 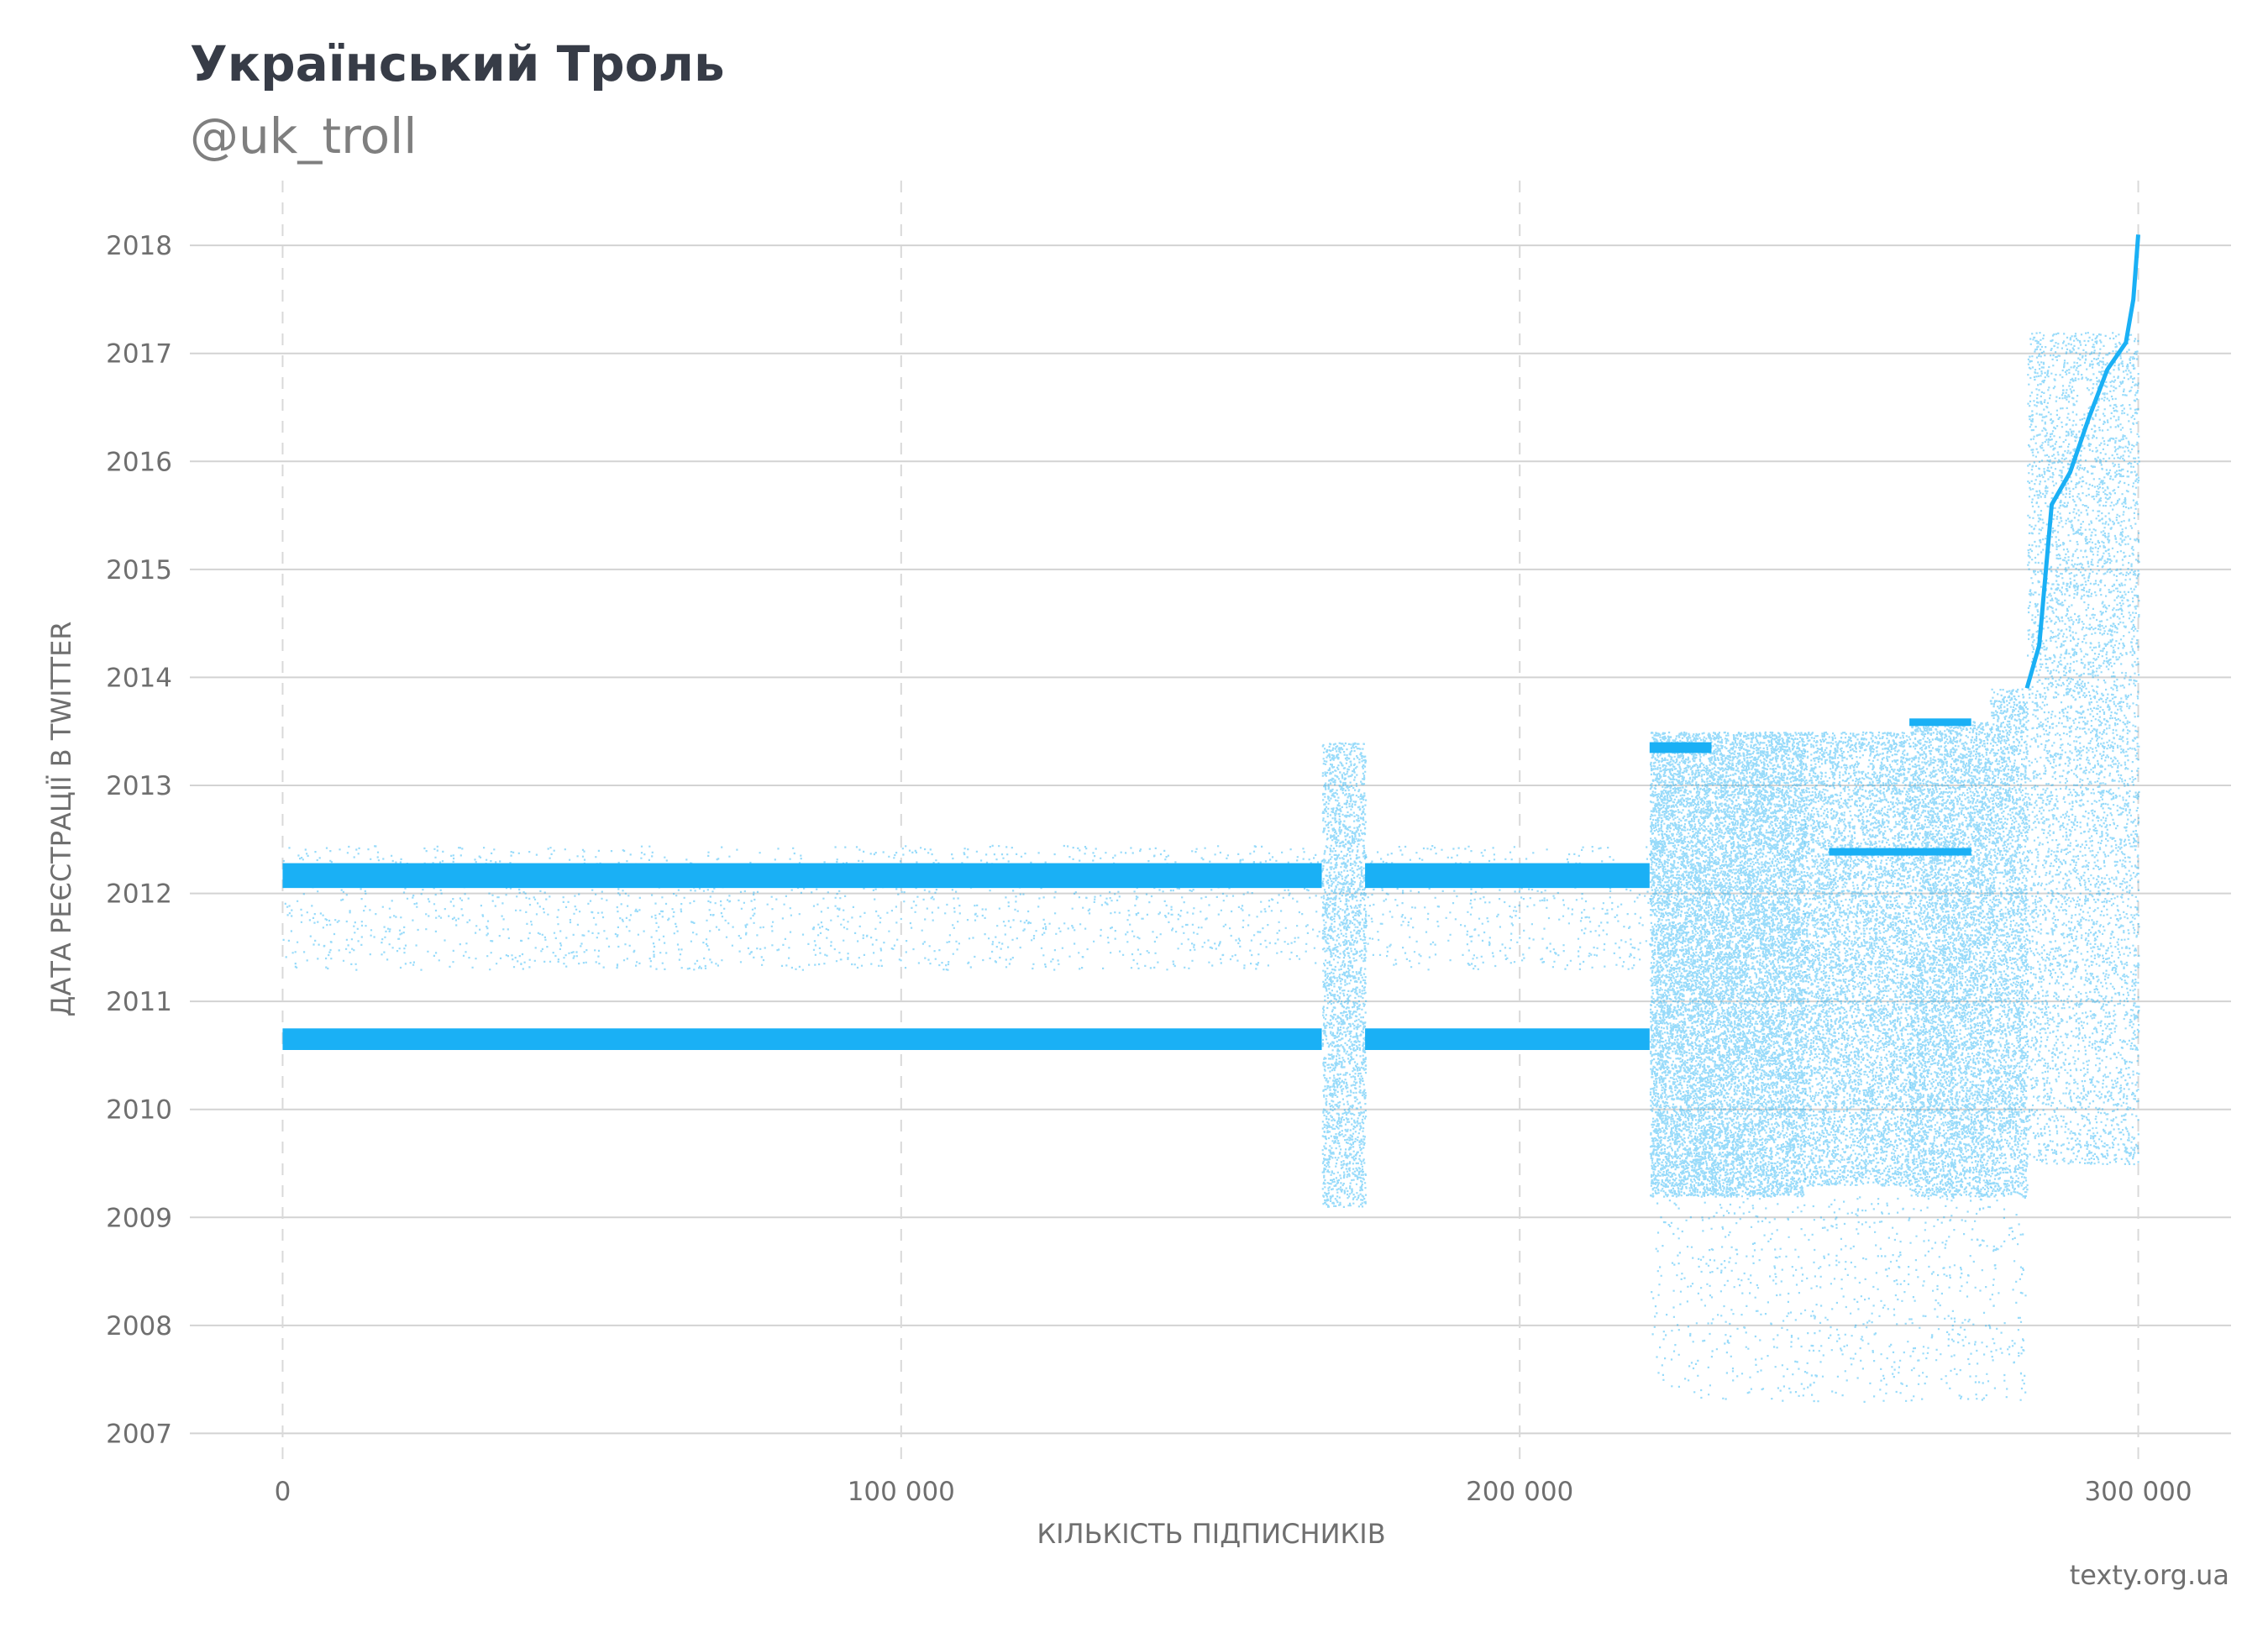 I want to click on y-tick-label: 2014, so click(x=139, y=678).